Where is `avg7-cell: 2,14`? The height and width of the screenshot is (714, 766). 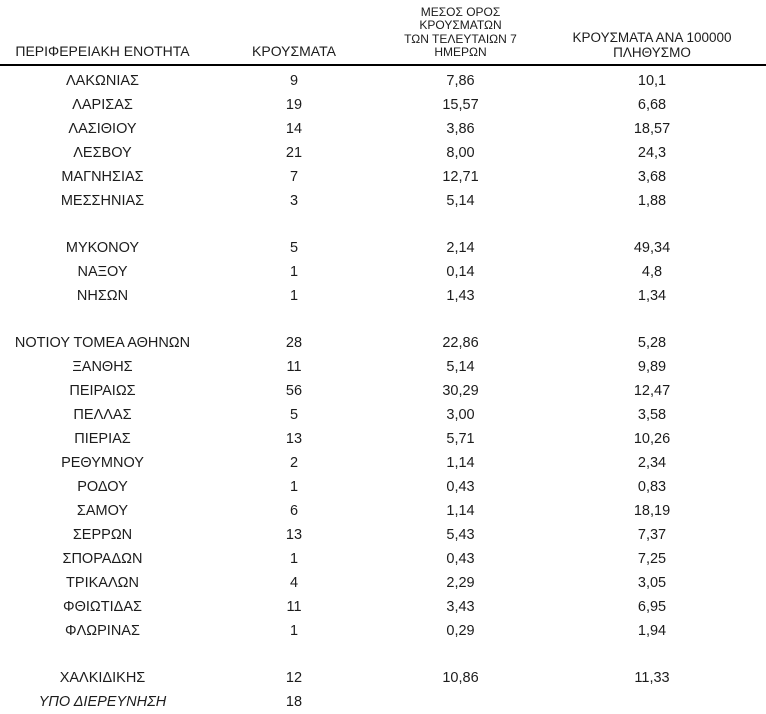 avg7-cell: 2,14 is located at coordinates (460, 247).